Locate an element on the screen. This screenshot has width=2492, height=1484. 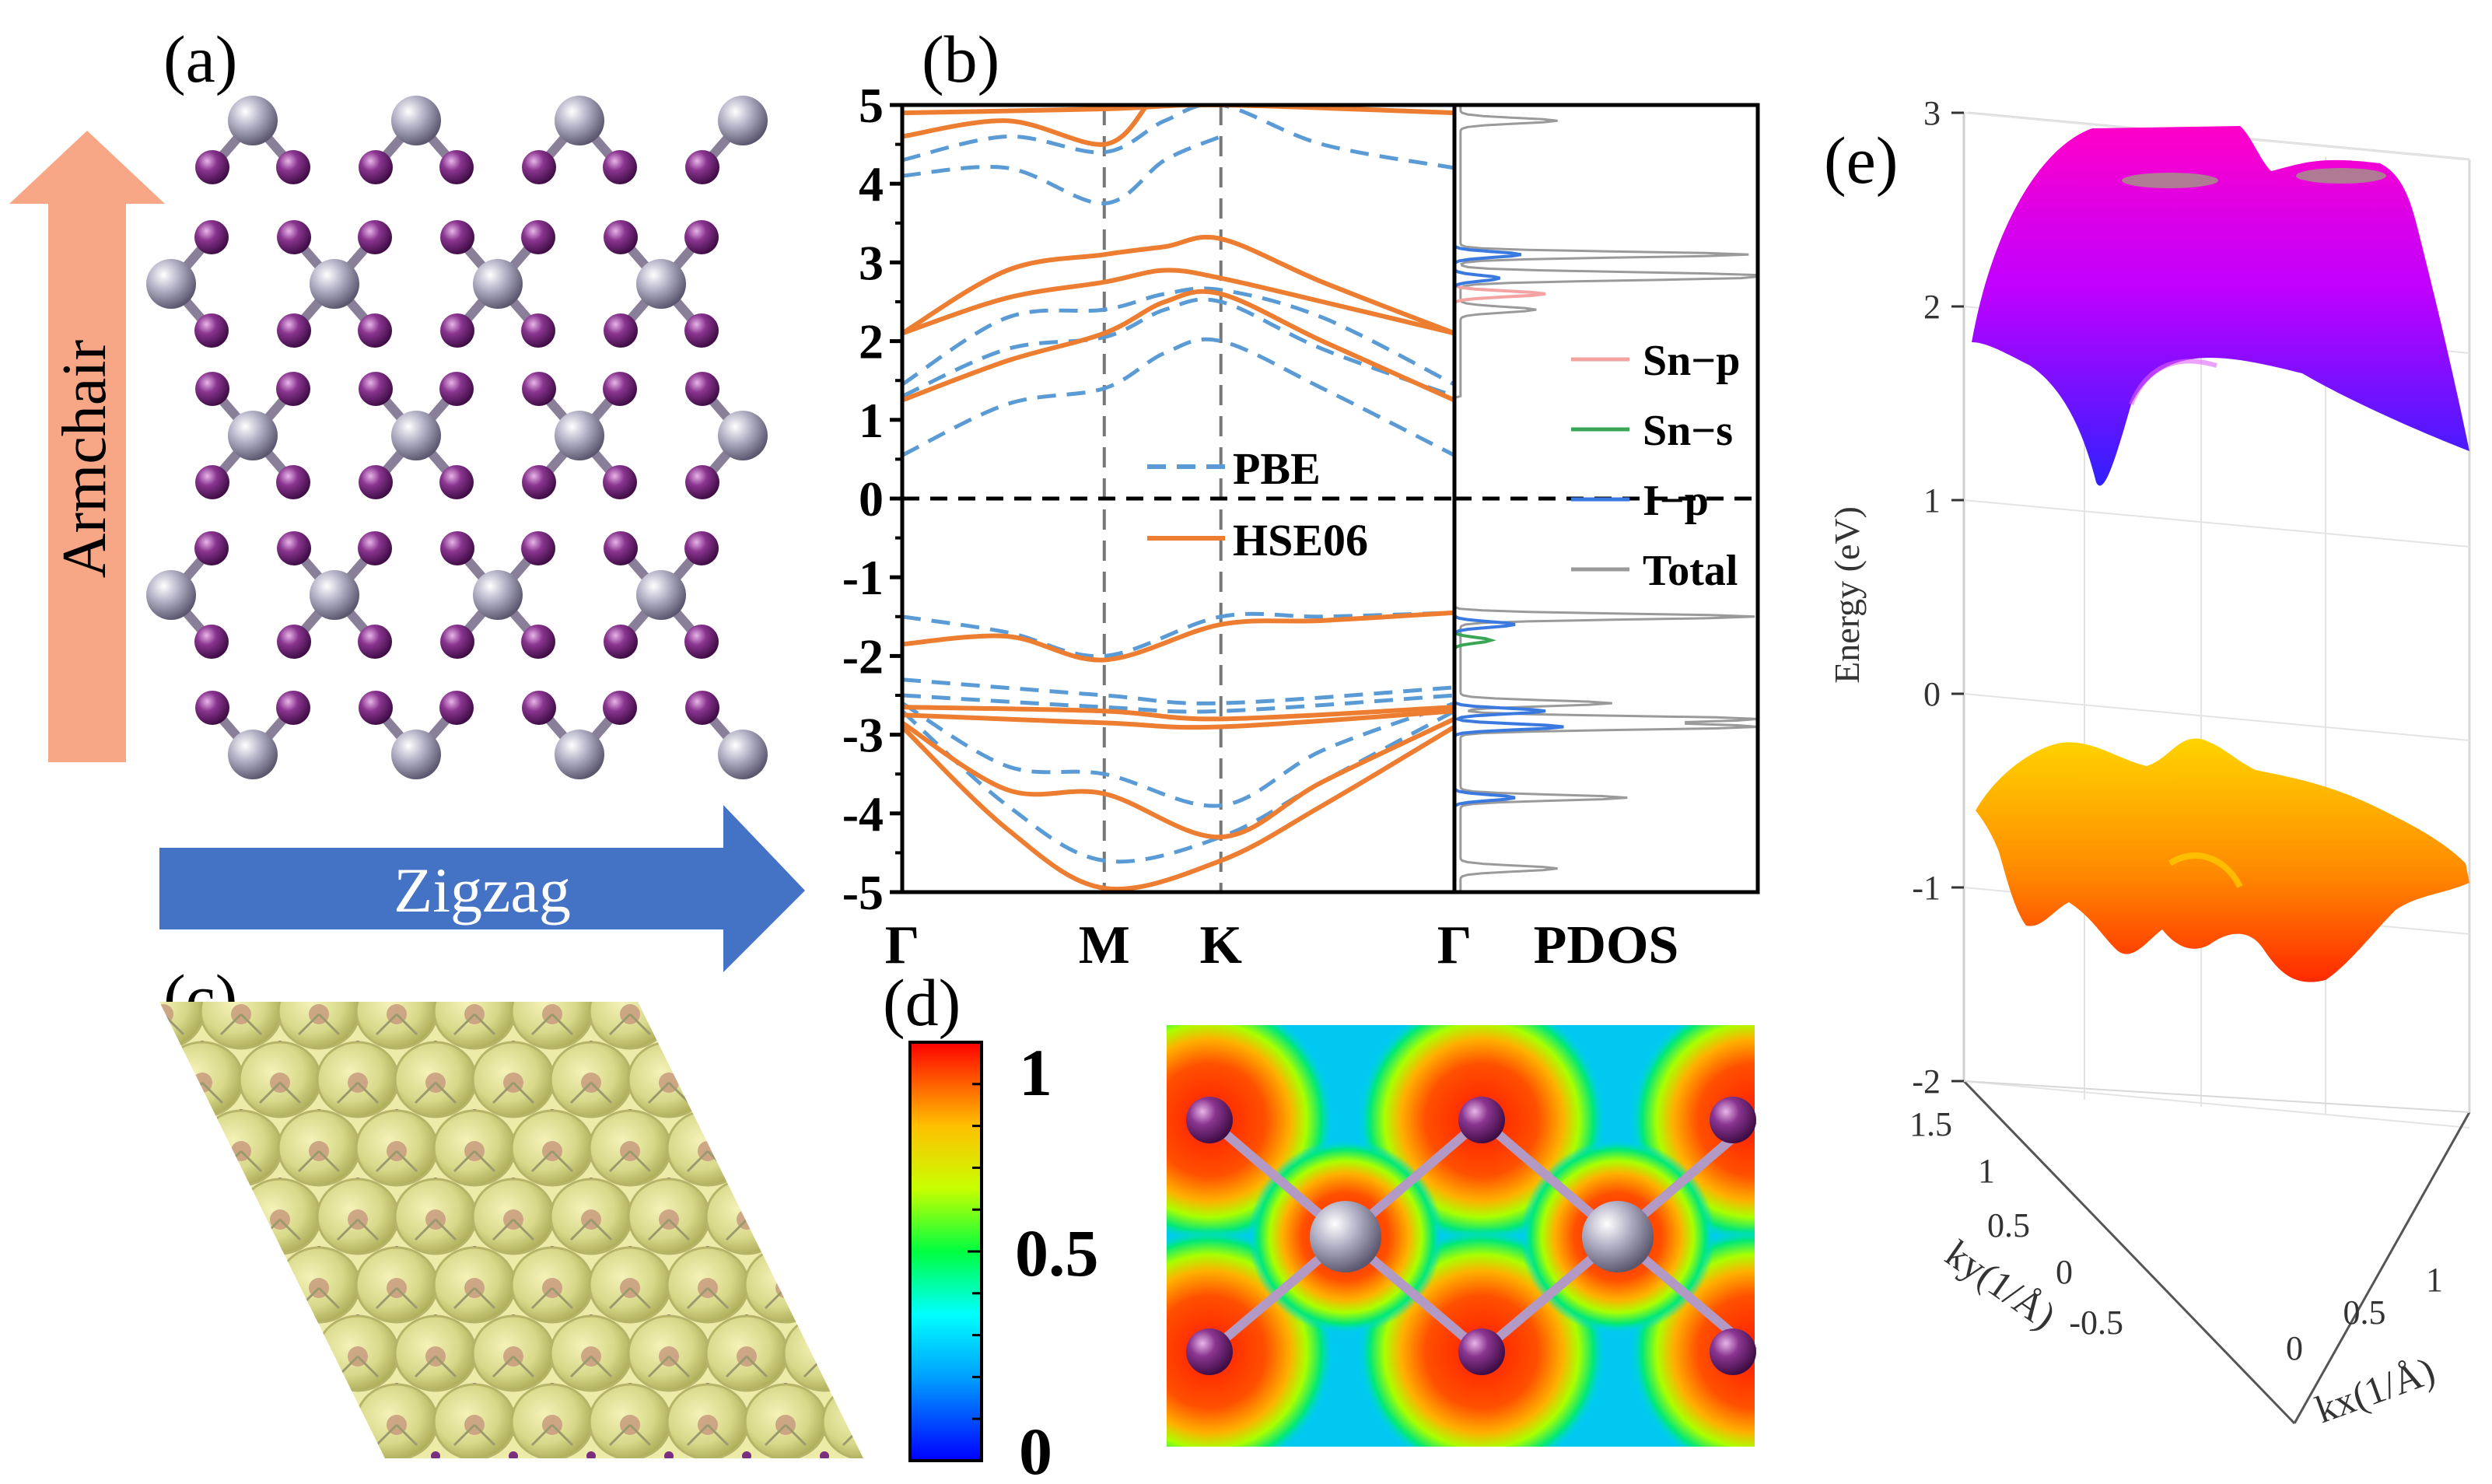
colorbar: 1 0.5 0 is located at coordinates (1004, 1259).